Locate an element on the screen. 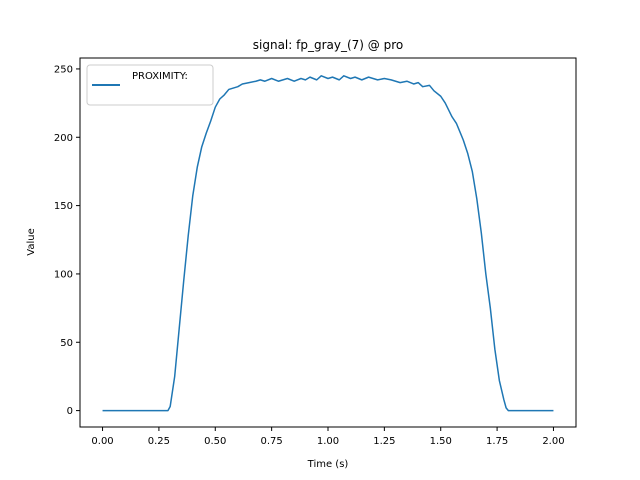 Image resolution: width=640 pixels, height=480 pixels. x-tick-label: 2.00 is located at coordinates (553, 441).